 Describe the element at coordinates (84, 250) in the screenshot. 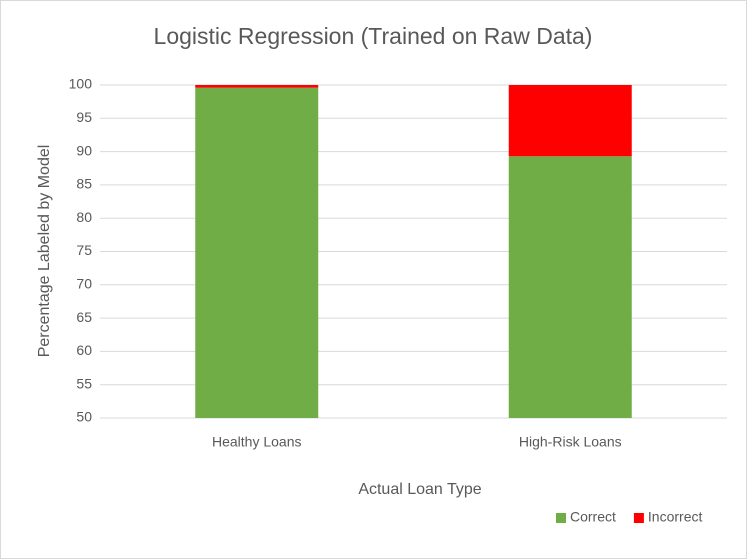

I see `y-tick-label: 75` at that location.